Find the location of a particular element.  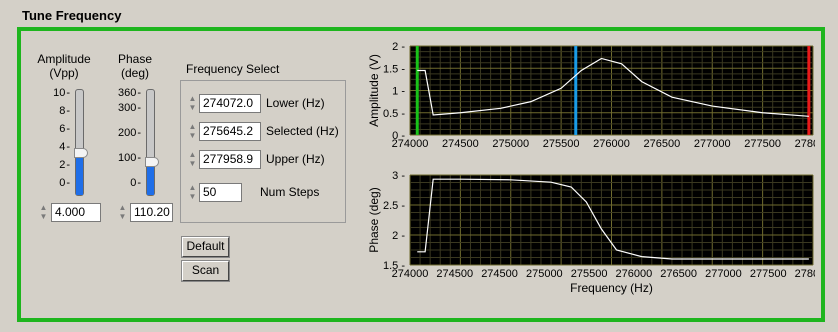

phase-label: Phase (deg) is located at coordinates (135, 66).